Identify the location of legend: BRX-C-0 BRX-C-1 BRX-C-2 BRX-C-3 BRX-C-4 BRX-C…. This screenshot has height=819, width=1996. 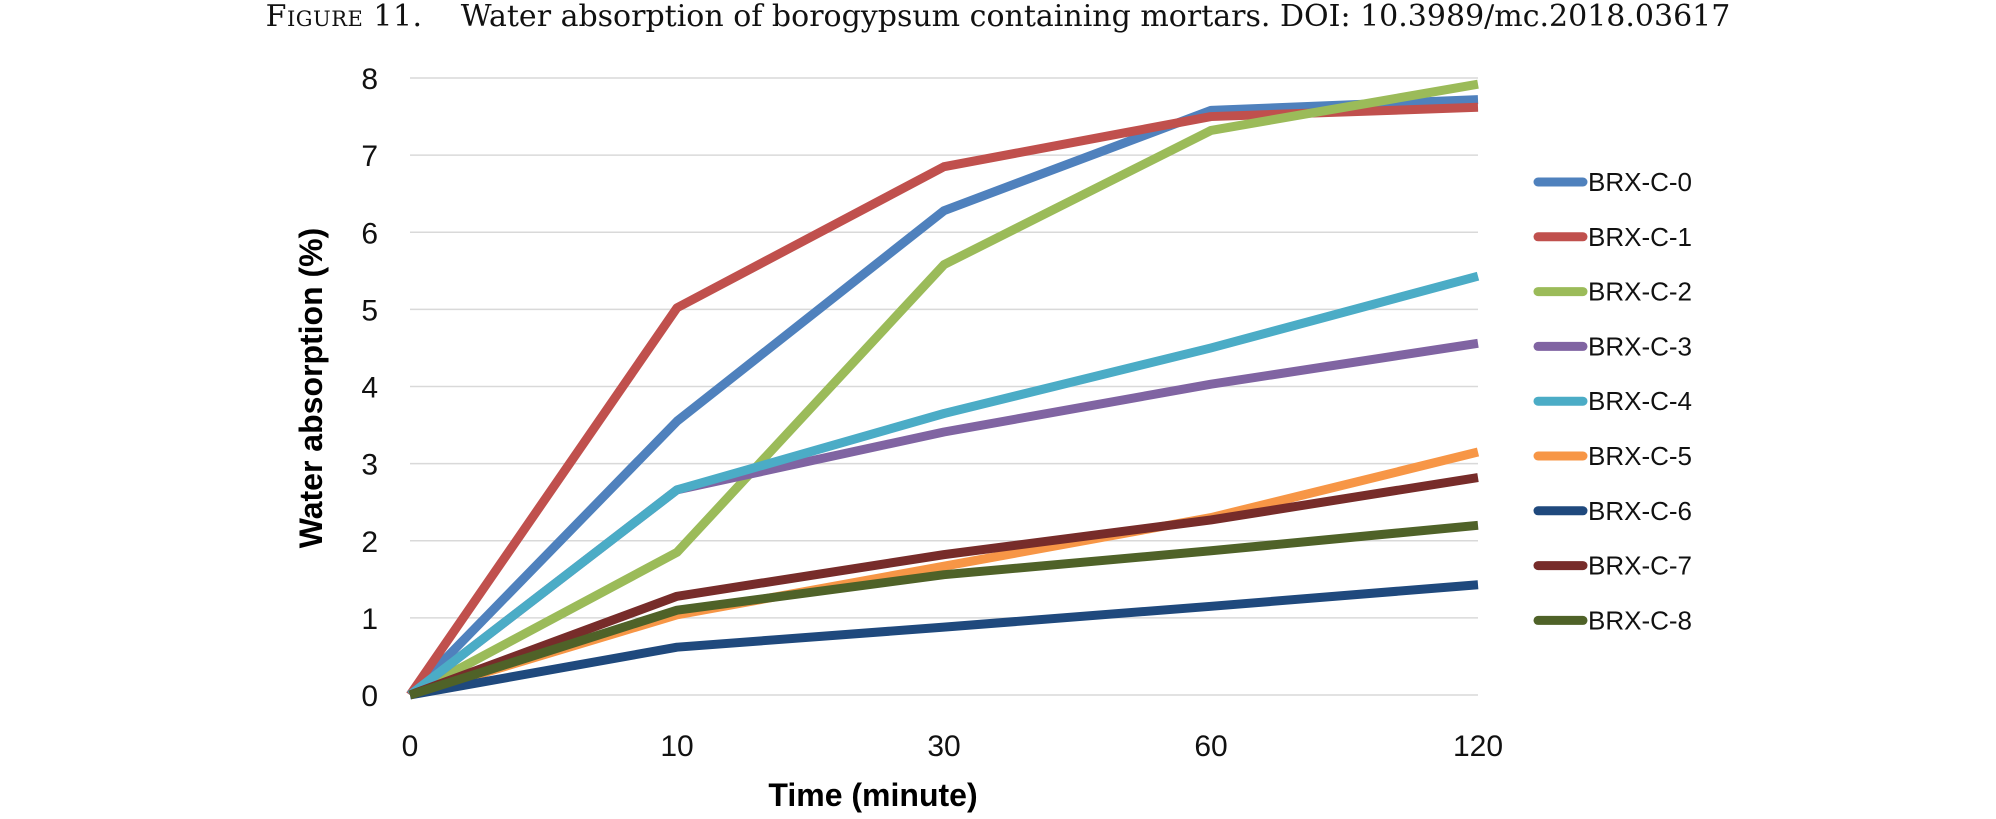
(1612, 401).